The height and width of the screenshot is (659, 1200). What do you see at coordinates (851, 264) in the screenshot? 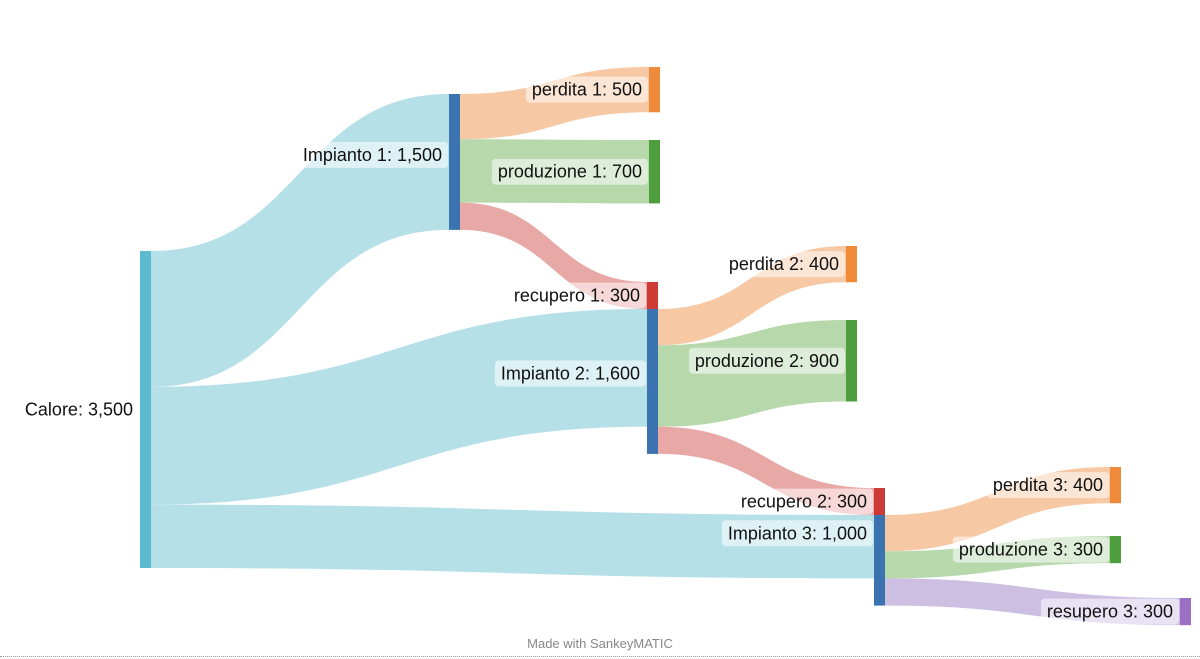
I see `node-perdita2` at bounding box center [851, 264].